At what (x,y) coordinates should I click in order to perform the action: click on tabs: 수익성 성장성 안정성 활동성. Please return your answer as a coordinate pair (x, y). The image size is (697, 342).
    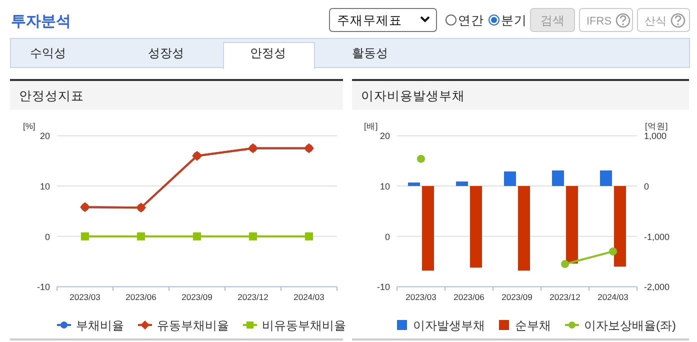
    Looking at the image, I should click on (350, 53).